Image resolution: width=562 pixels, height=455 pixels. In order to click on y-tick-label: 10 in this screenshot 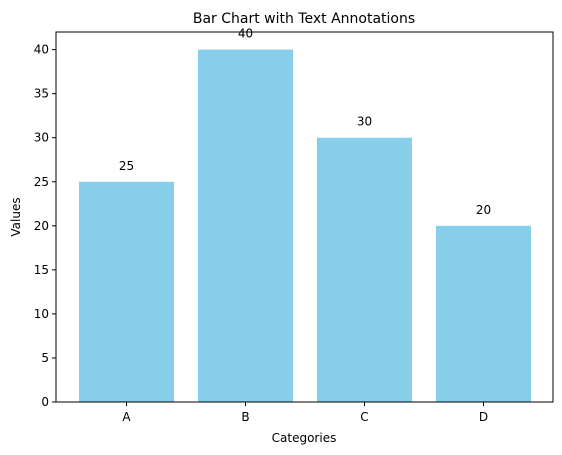, I will do `click(41, 314)`.